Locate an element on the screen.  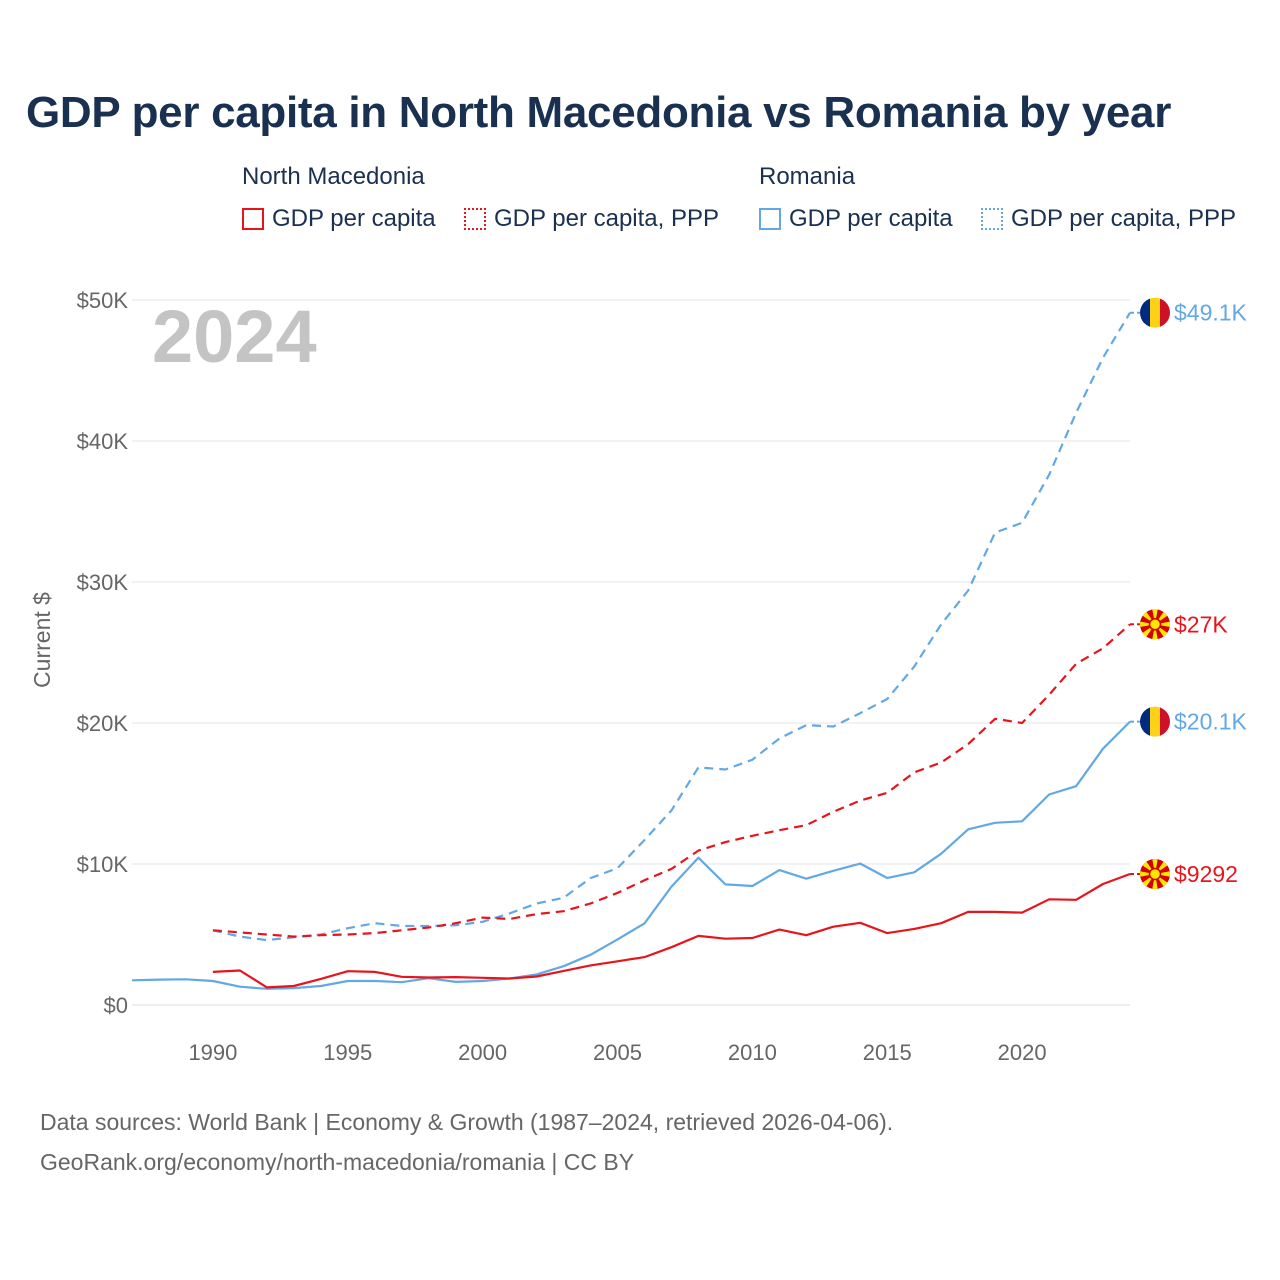
end-value-label: $27K is located at coordinates (1201, 624).